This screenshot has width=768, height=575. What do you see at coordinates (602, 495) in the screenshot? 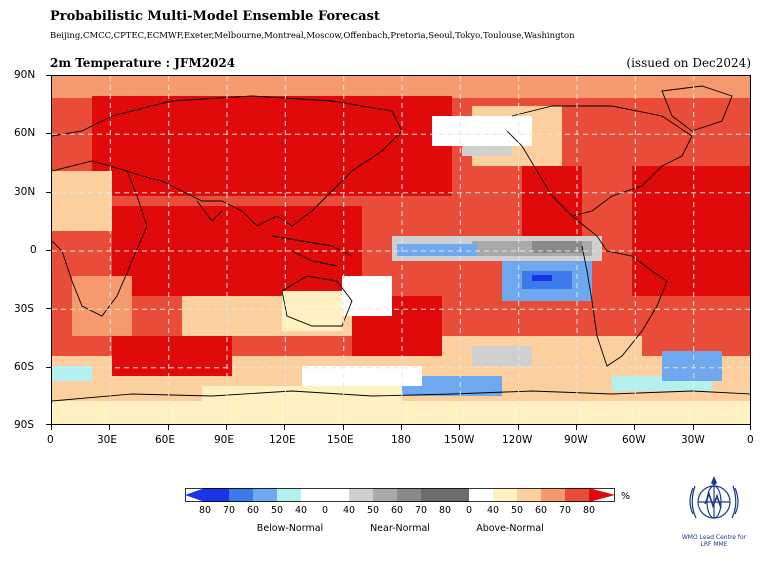
I see `colorbar-above-arrow` at bounding box center [602, 495].